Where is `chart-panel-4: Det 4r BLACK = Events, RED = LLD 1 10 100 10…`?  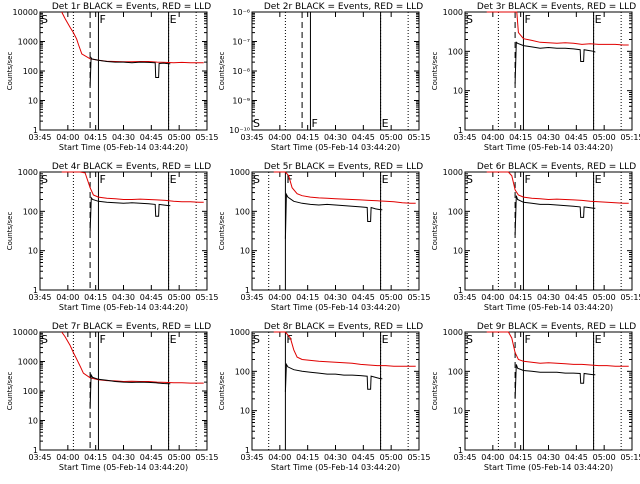 chart-panel-4: Det 4r BLACK = Events, RED = LLD 1 10 100 10… is located at coordinates (112, 237).